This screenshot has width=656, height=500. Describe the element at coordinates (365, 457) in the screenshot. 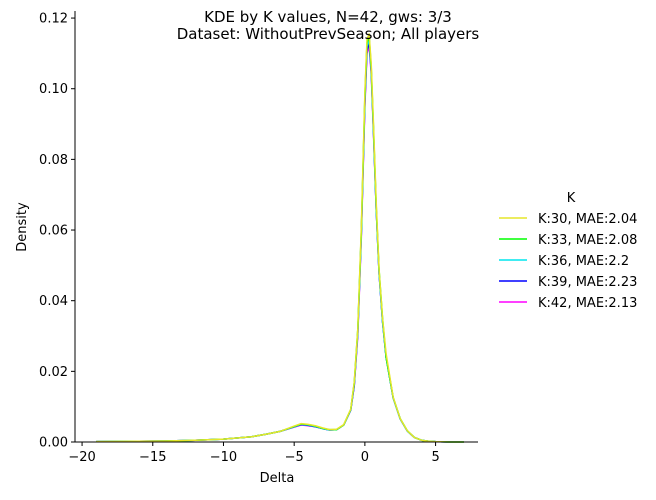

I see `x-tick-label: 0` at that location.